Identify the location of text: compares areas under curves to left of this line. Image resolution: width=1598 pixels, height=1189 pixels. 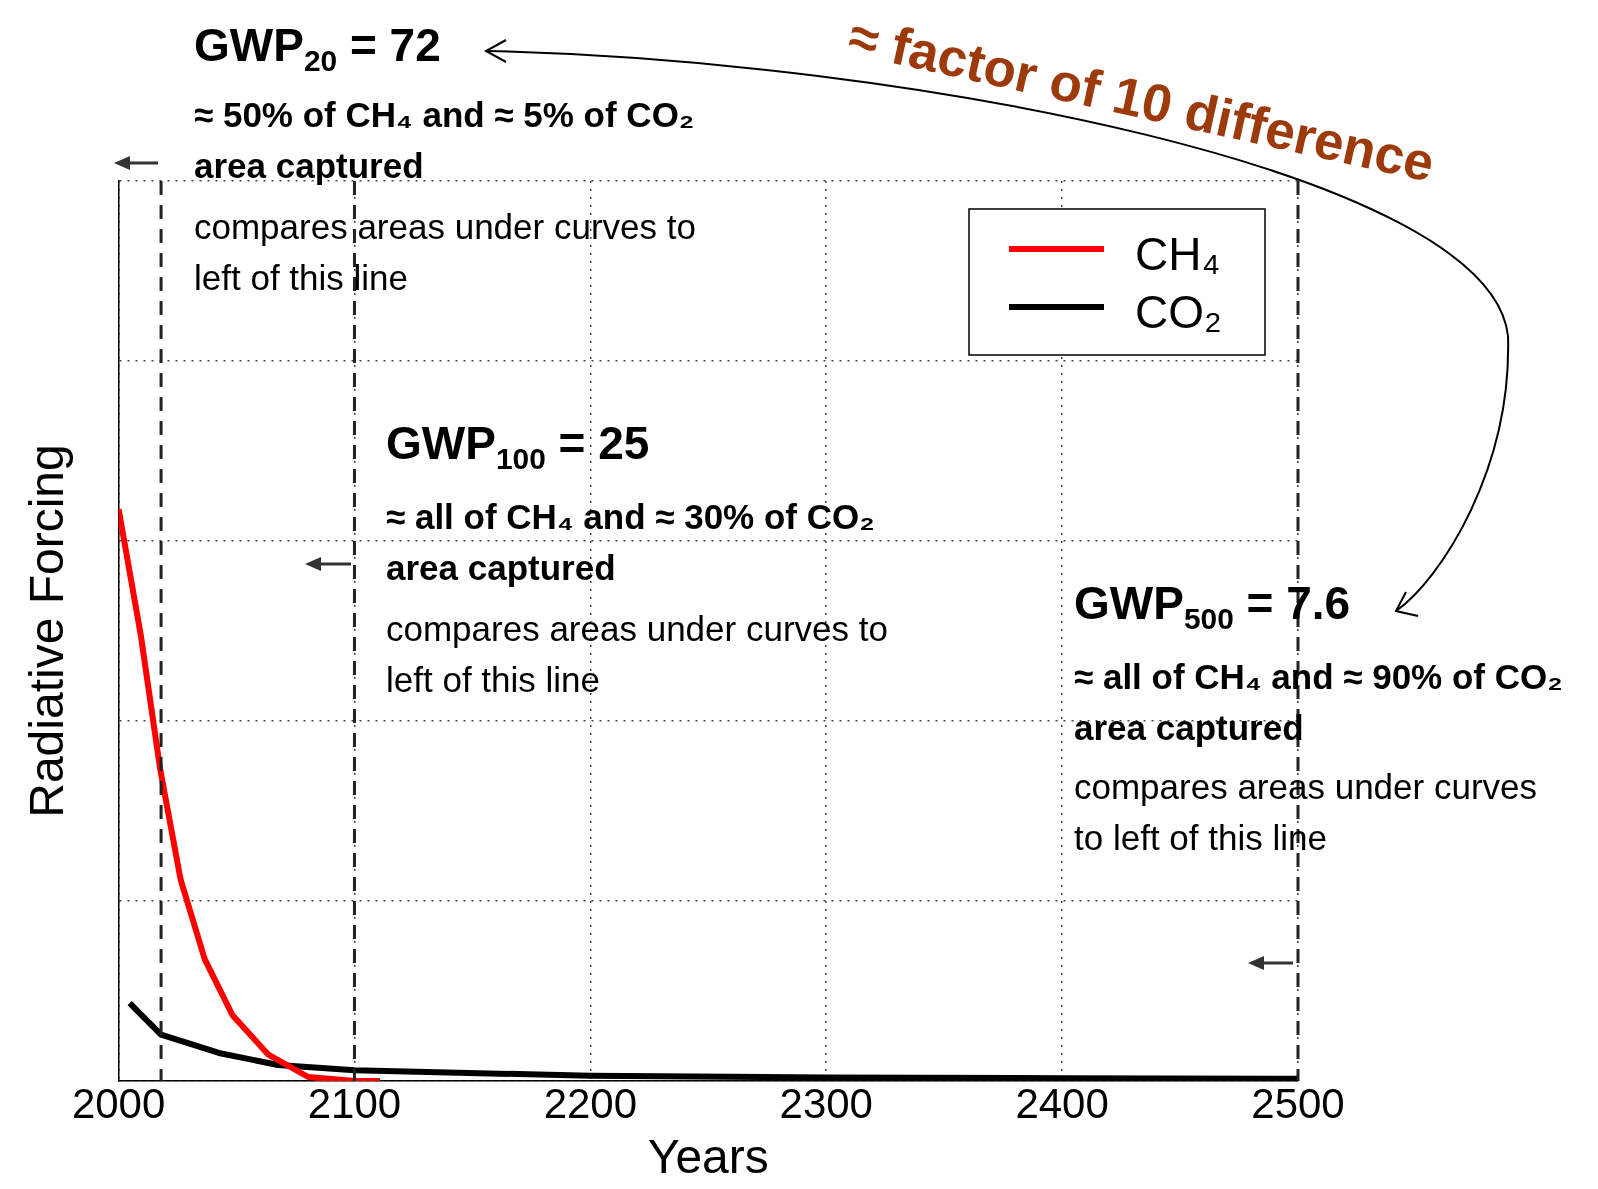
(445, 252).